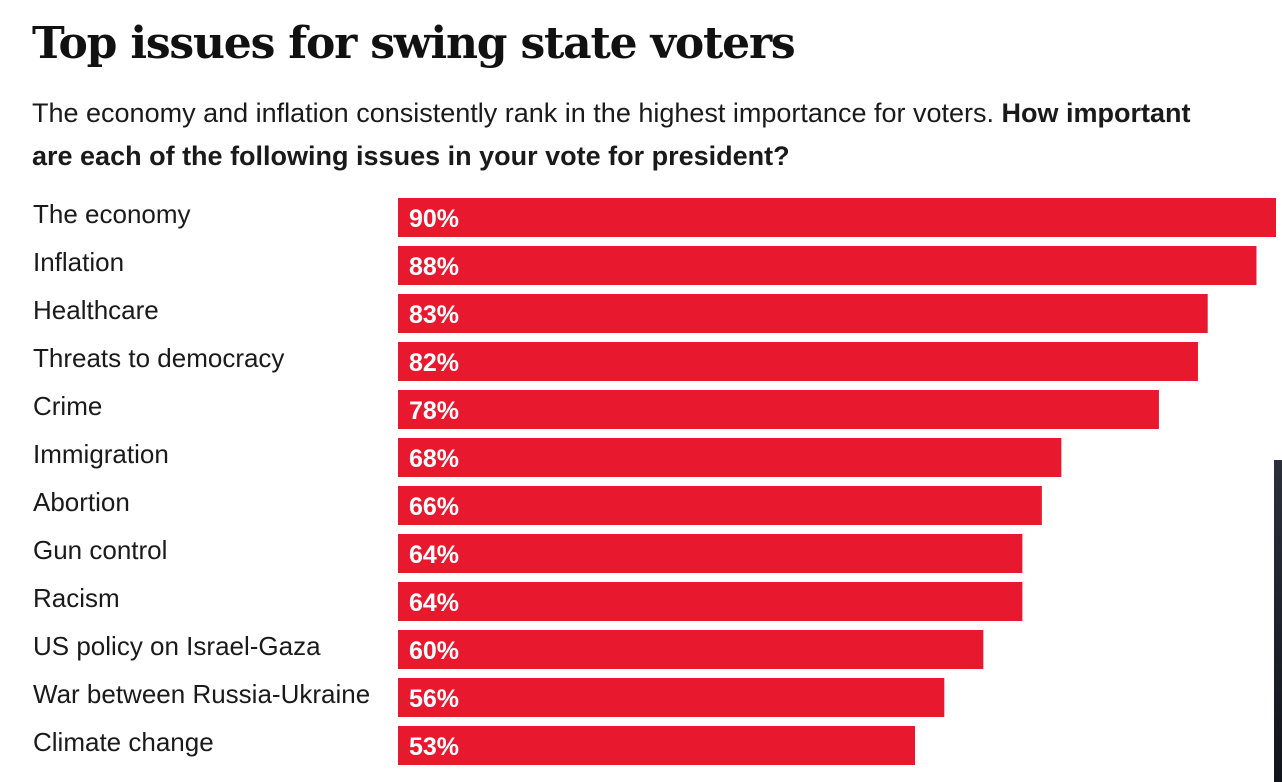 The width and height of the screenshot is (1282, 782). What do you see at coordinates (101, 454) in the screenshot?
I see `category-label: Immigration` at bounding box center [101, 454].